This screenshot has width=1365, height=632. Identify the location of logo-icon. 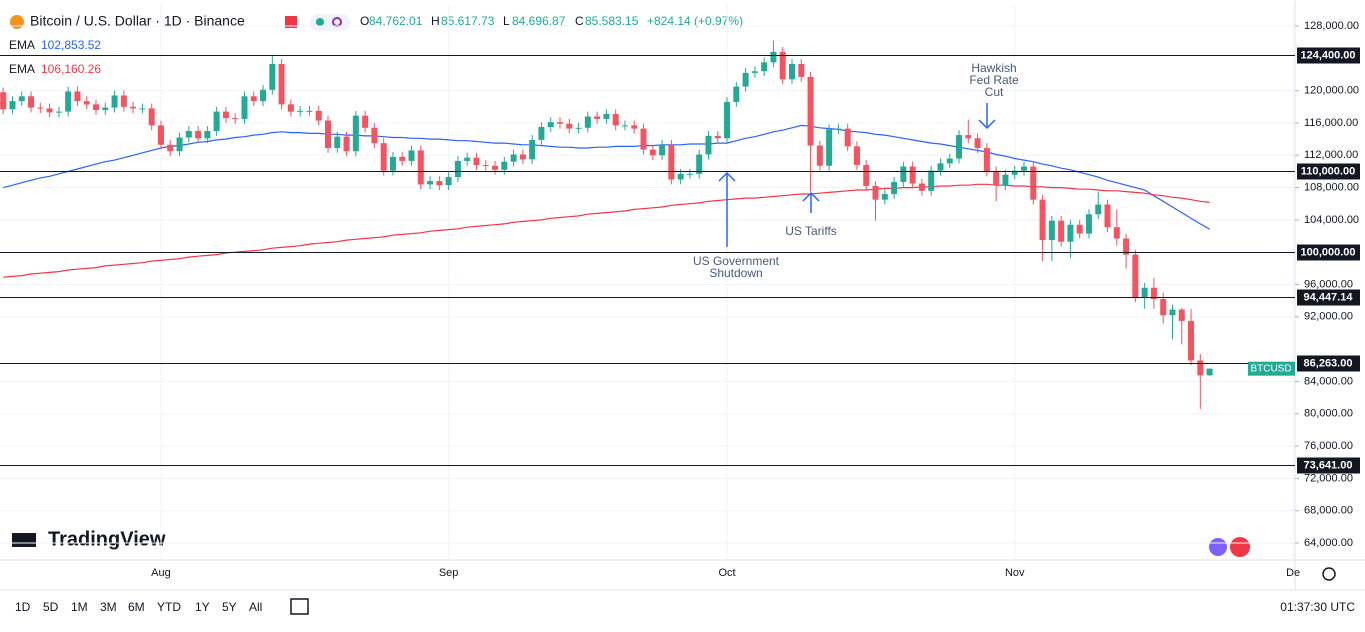
(24, 540).